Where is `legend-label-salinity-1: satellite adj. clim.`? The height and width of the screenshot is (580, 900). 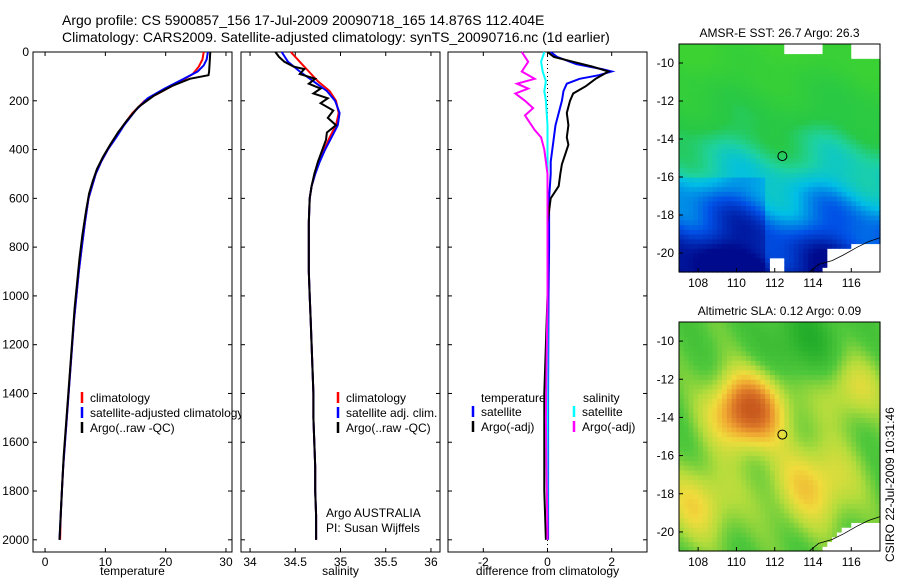
legend-label-salinity-1: satellite adj. clim. is located at coordinates (391, 413).